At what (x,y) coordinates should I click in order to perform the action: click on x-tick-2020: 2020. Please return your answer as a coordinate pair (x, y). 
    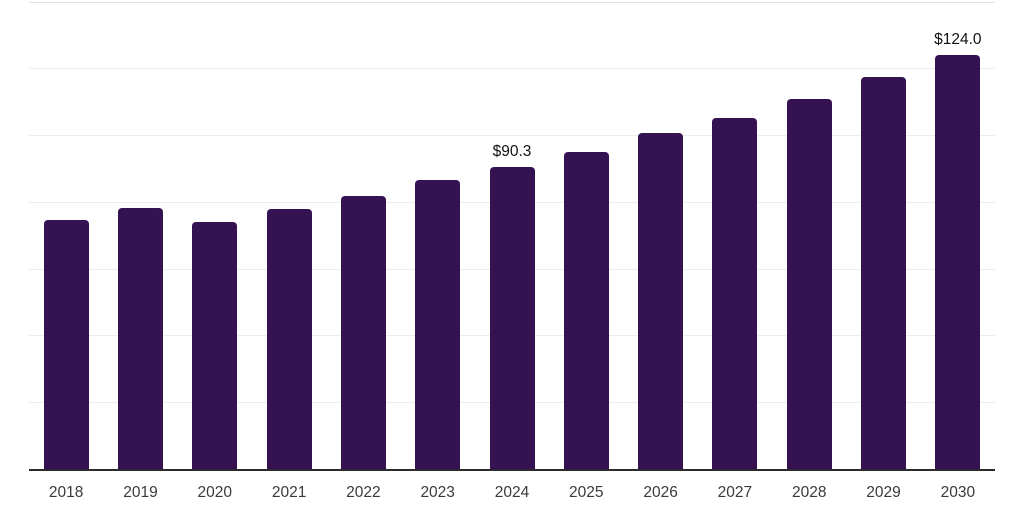
    Looking at the image, I should click on (214, 492).